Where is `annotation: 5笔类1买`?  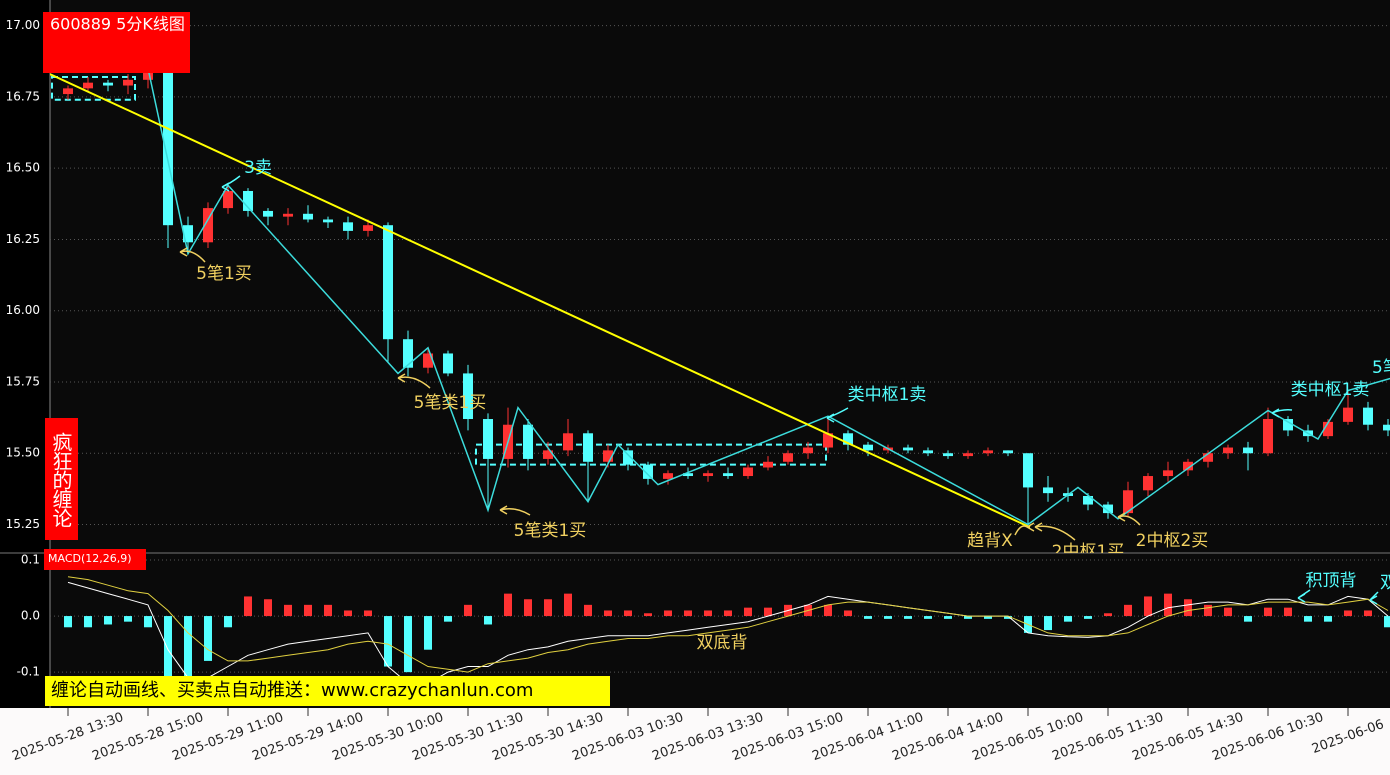 annotation: 5笔类1买 is located at coordinates (550, 531).